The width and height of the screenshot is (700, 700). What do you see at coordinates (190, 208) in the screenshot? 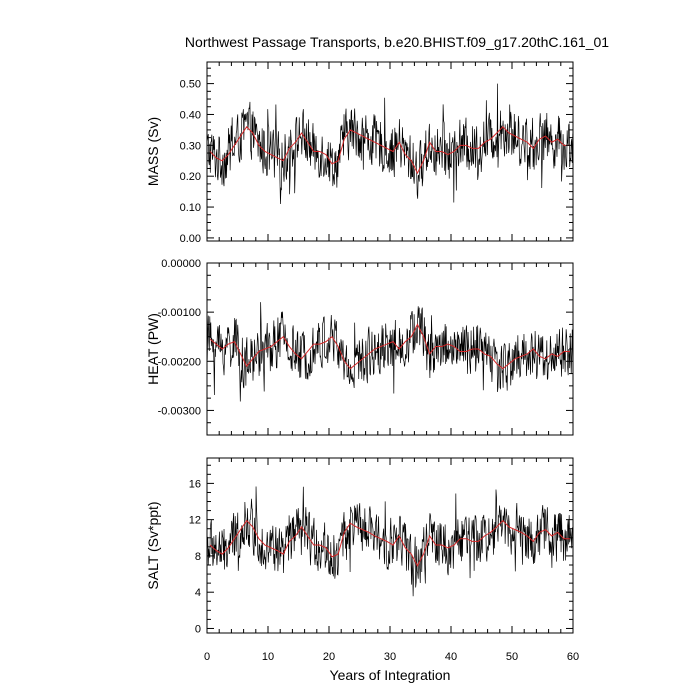
I see `mass-ytick-label: 0.10` at bounding box center [190, 208].